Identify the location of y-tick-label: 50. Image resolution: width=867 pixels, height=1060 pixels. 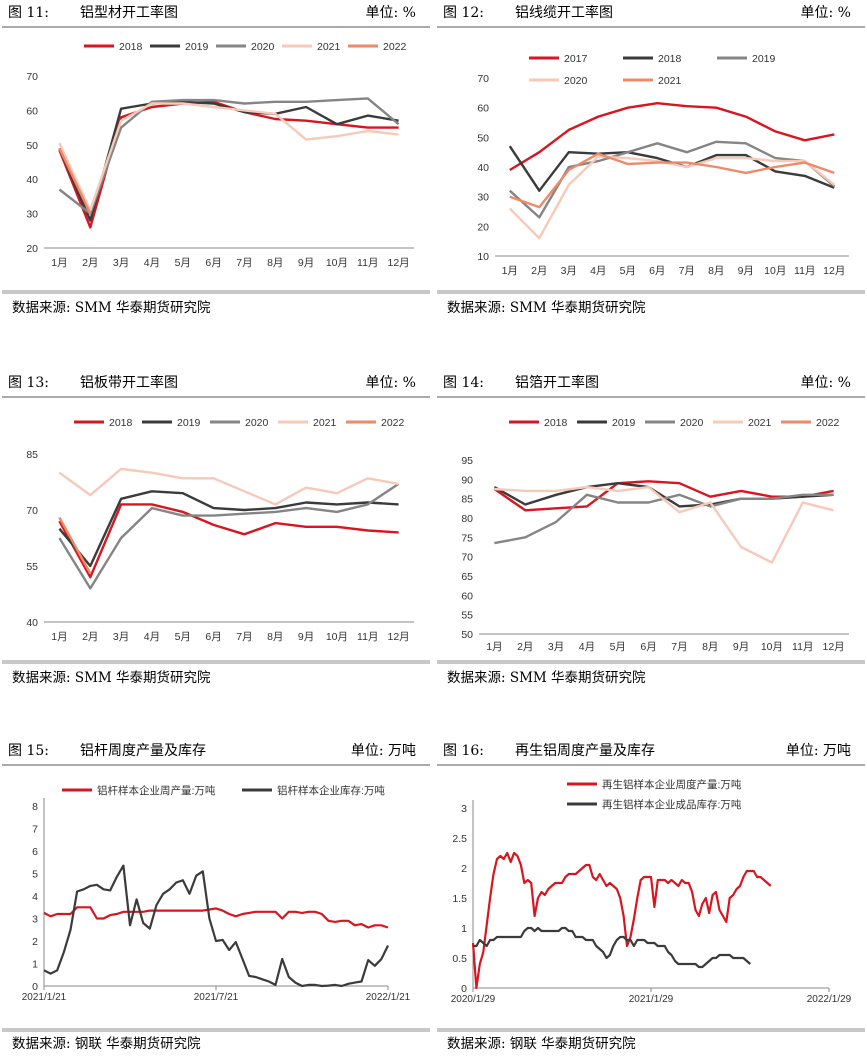
(467, 635).